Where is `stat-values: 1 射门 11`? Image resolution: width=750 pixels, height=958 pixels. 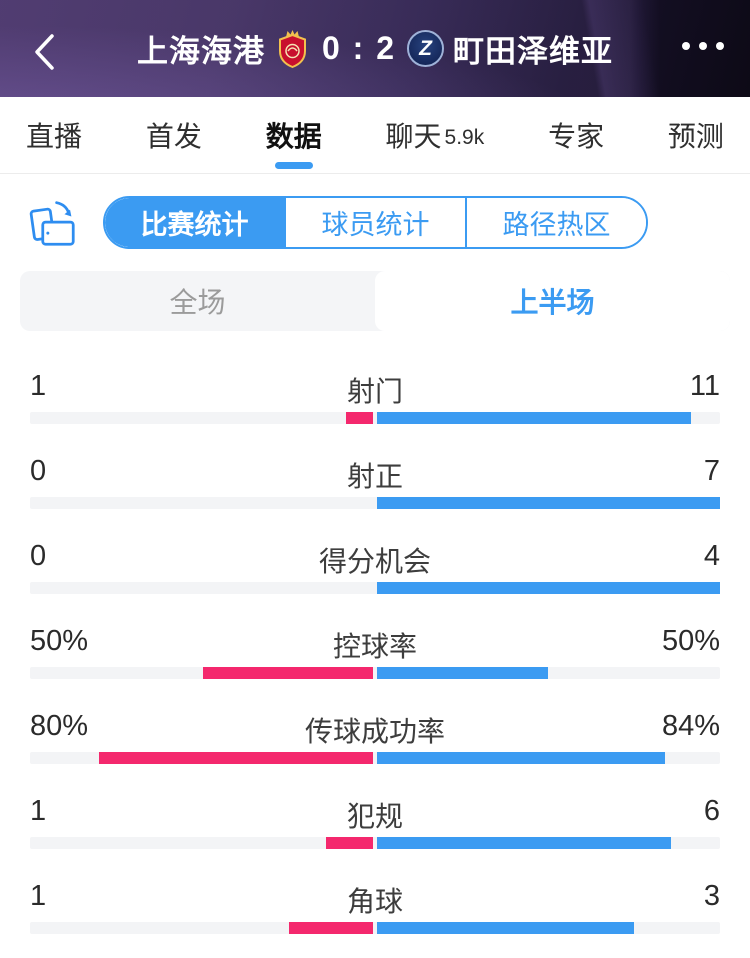
stat-values: 1 射门 11 is located at coordinates (375, 379).